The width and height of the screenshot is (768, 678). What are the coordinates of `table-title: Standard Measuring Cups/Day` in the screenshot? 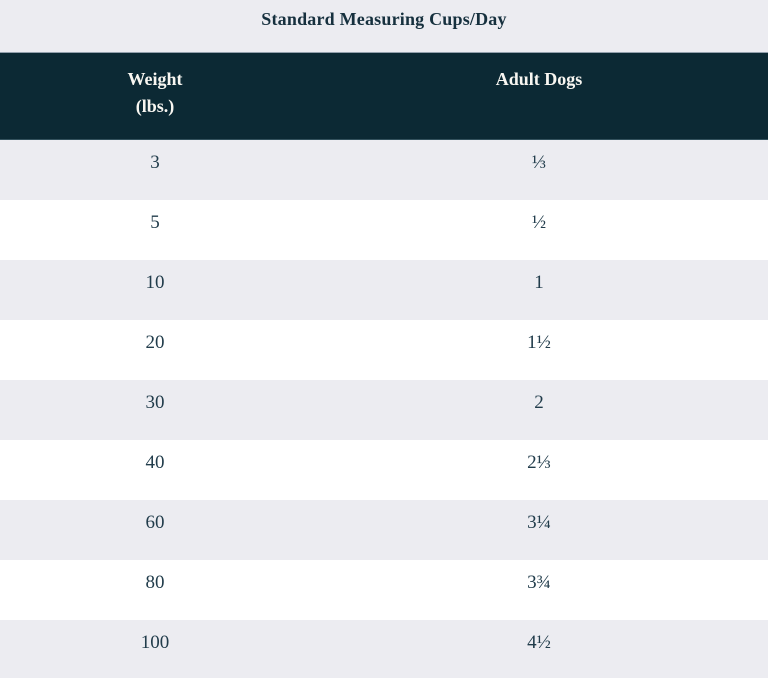 It's located at (384, 26).